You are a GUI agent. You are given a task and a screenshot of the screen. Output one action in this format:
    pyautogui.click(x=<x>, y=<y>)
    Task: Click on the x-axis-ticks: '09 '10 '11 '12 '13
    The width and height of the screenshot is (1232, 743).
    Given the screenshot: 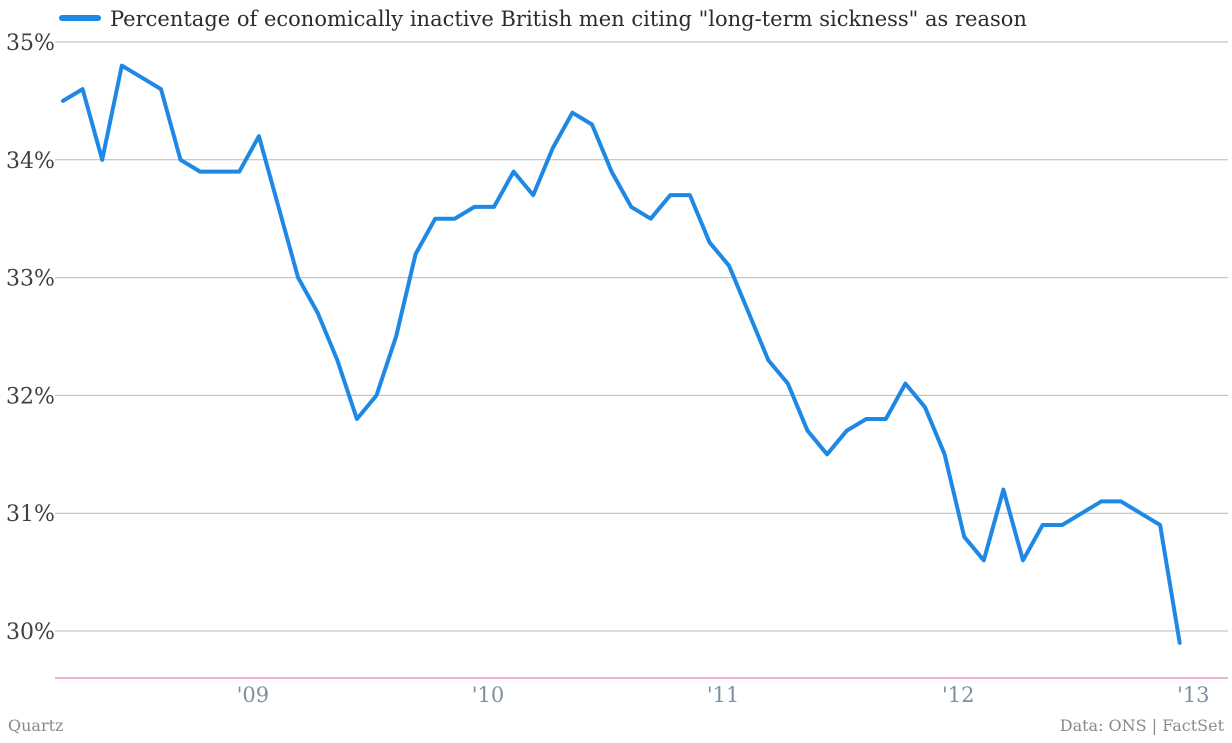 What is the action you would take?
    pyautogui.click(x=723, y=695)
    